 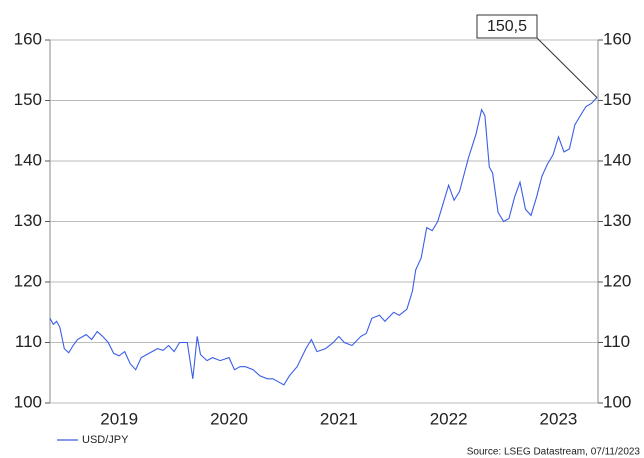 I want to click on y2-tick-label: 120, so click(x=617, y=280).